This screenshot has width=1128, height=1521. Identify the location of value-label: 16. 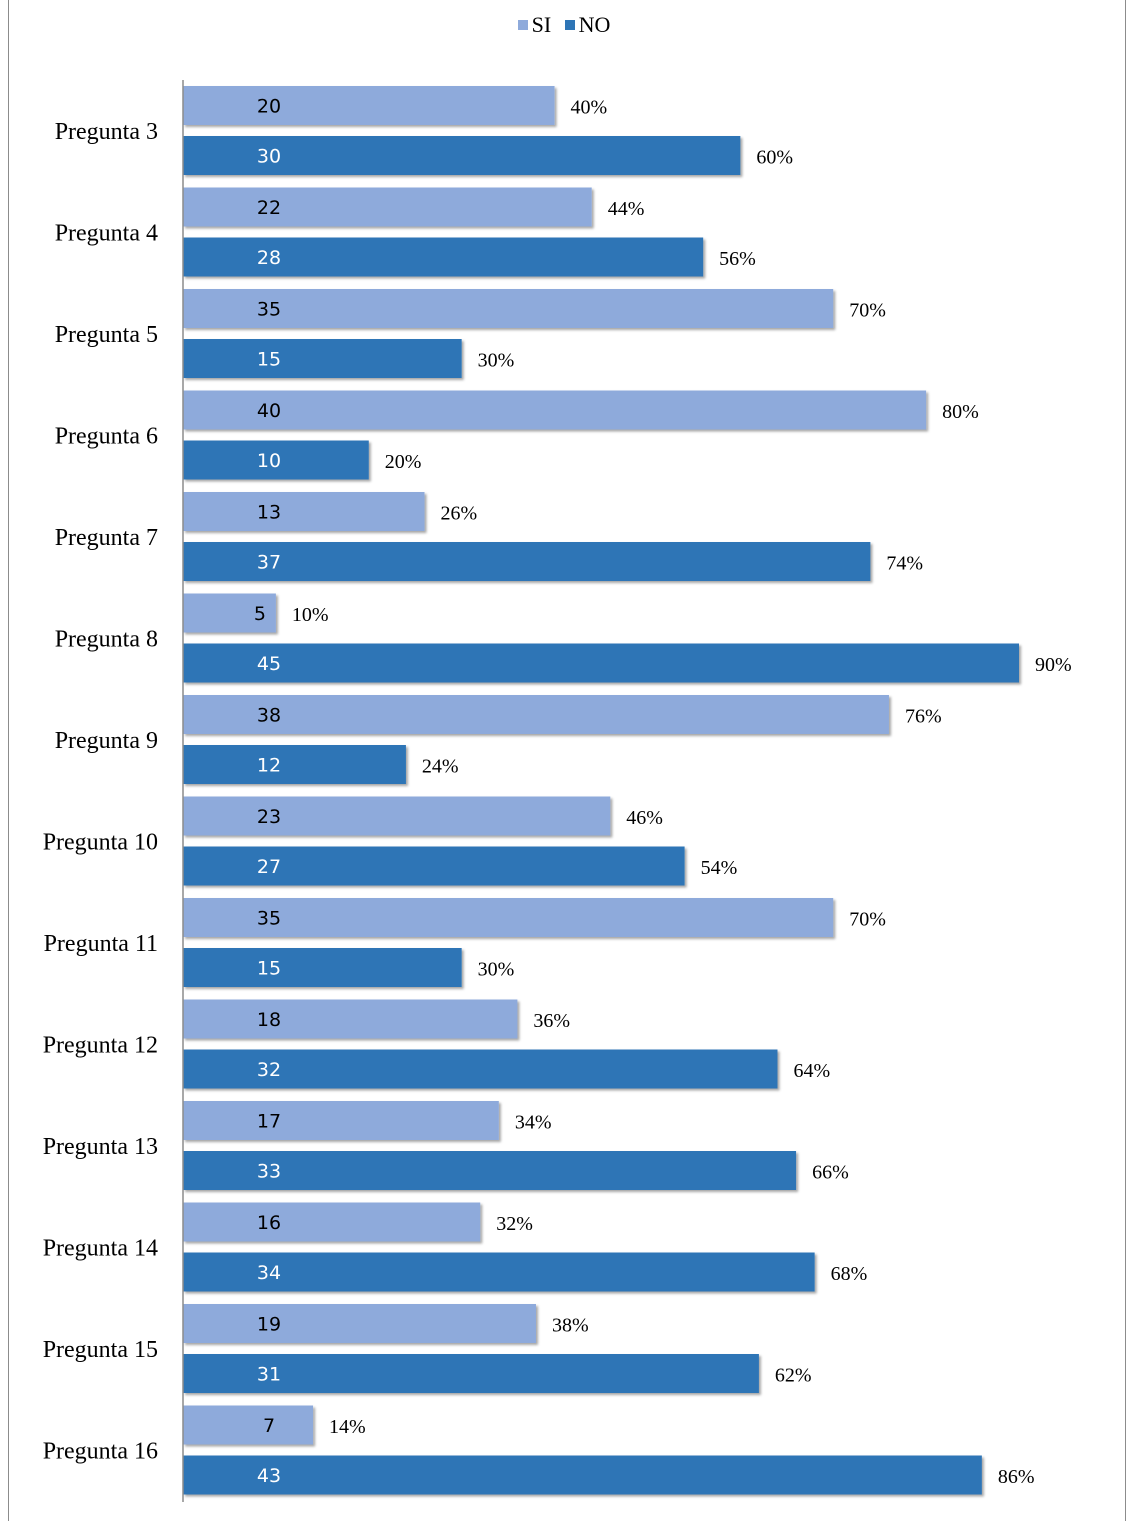
(269, 1223).